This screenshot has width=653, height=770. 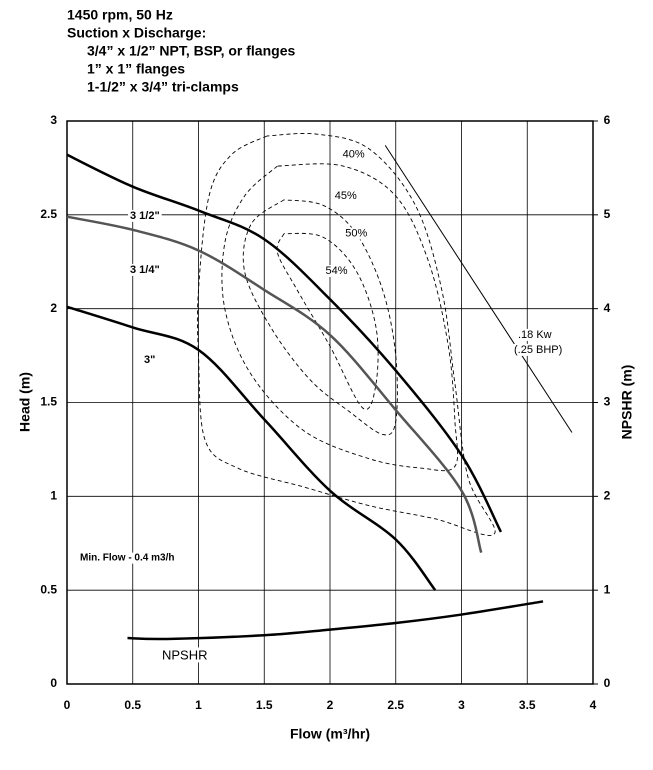 I want to click on y-tick-label: 3, so click(x=53, y=120).